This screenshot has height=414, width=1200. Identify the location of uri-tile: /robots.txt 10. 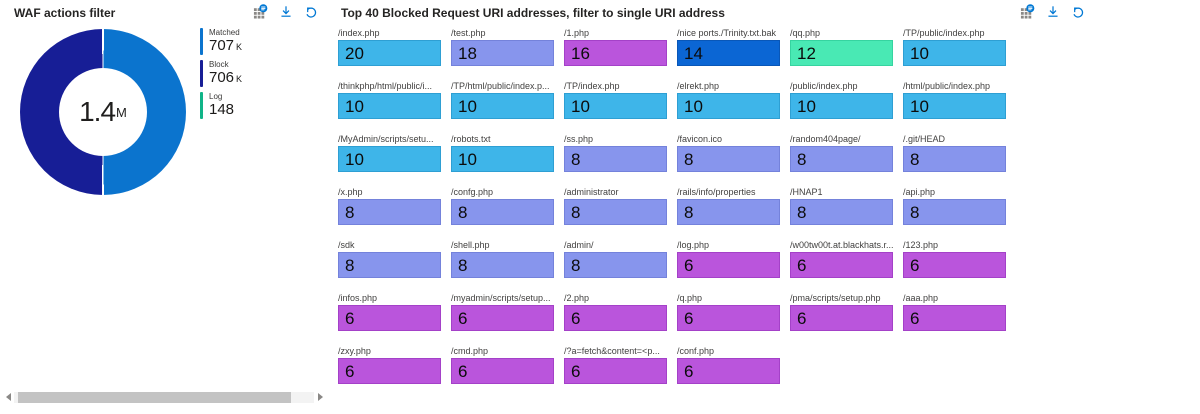
(502, 152).